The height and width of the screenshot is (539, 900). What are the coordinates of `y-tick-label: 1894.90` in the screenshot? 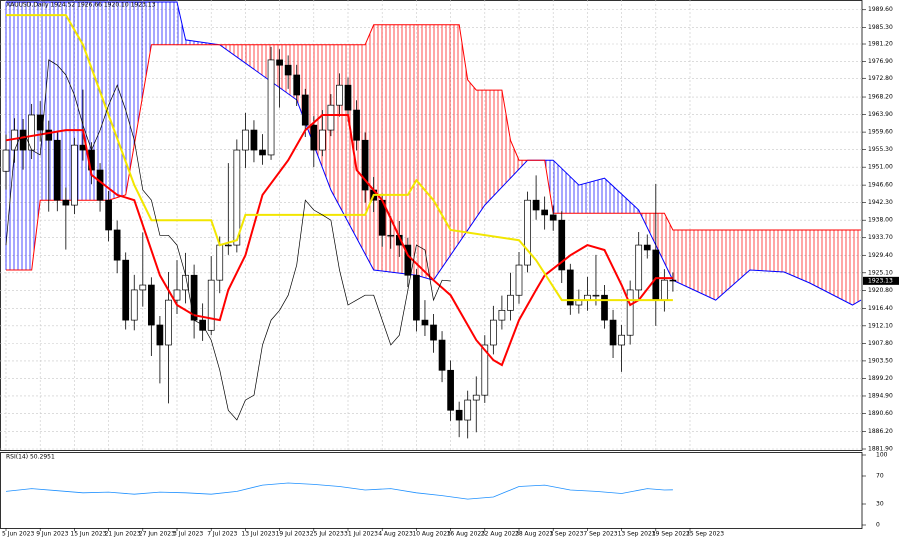 It's located at (880, 395).